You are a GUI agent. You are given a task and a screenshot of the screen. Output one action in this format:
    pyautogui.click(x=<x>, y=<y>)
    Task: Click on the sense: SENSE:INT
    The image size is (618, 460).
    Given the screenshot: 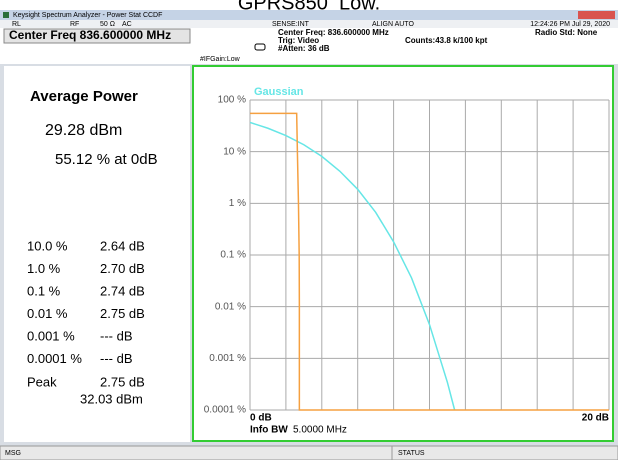 What is the action you would take?
    pyautogui.click(x=291, y=24)
    